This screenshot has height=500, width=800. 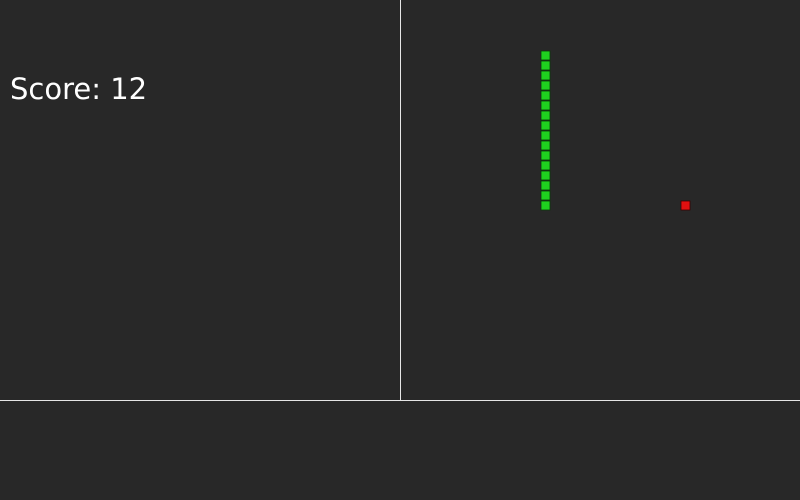 I want to click on horizontal-divider, so click(x=400, y=400).